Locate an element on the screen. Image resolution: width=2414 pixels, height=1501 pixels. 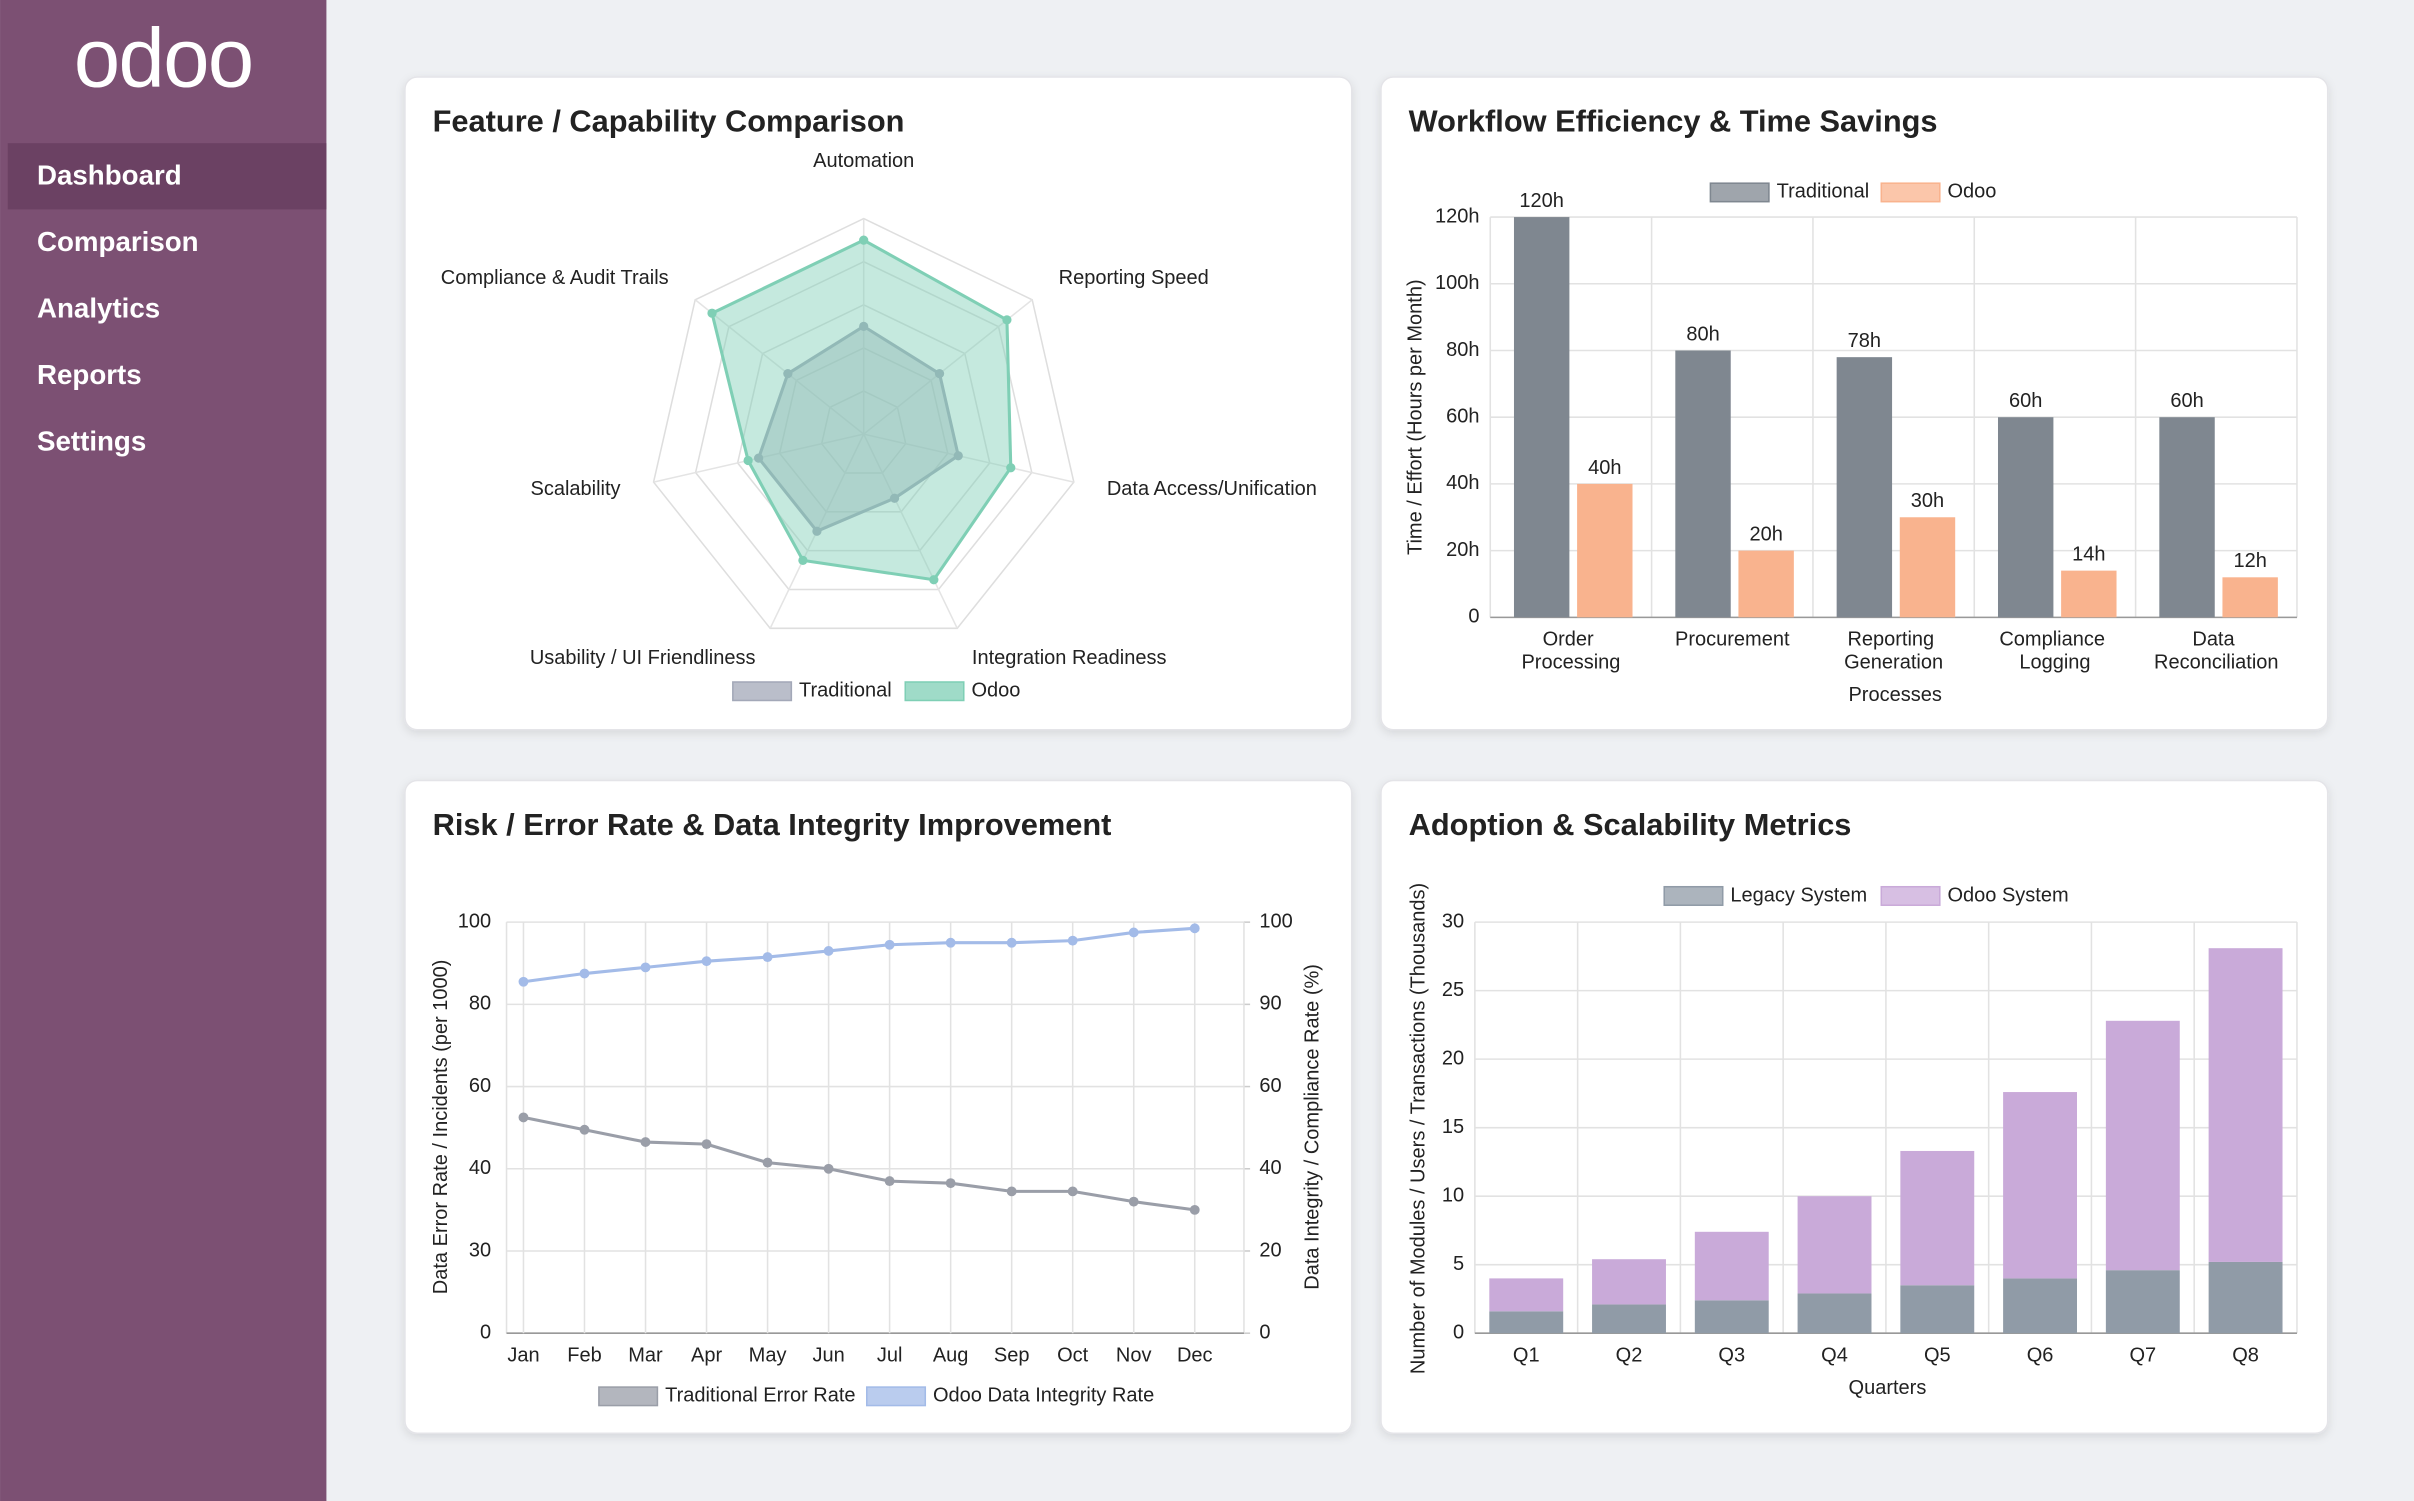
x-tick-label: Q8 is located at coordinates (2245, 1356).